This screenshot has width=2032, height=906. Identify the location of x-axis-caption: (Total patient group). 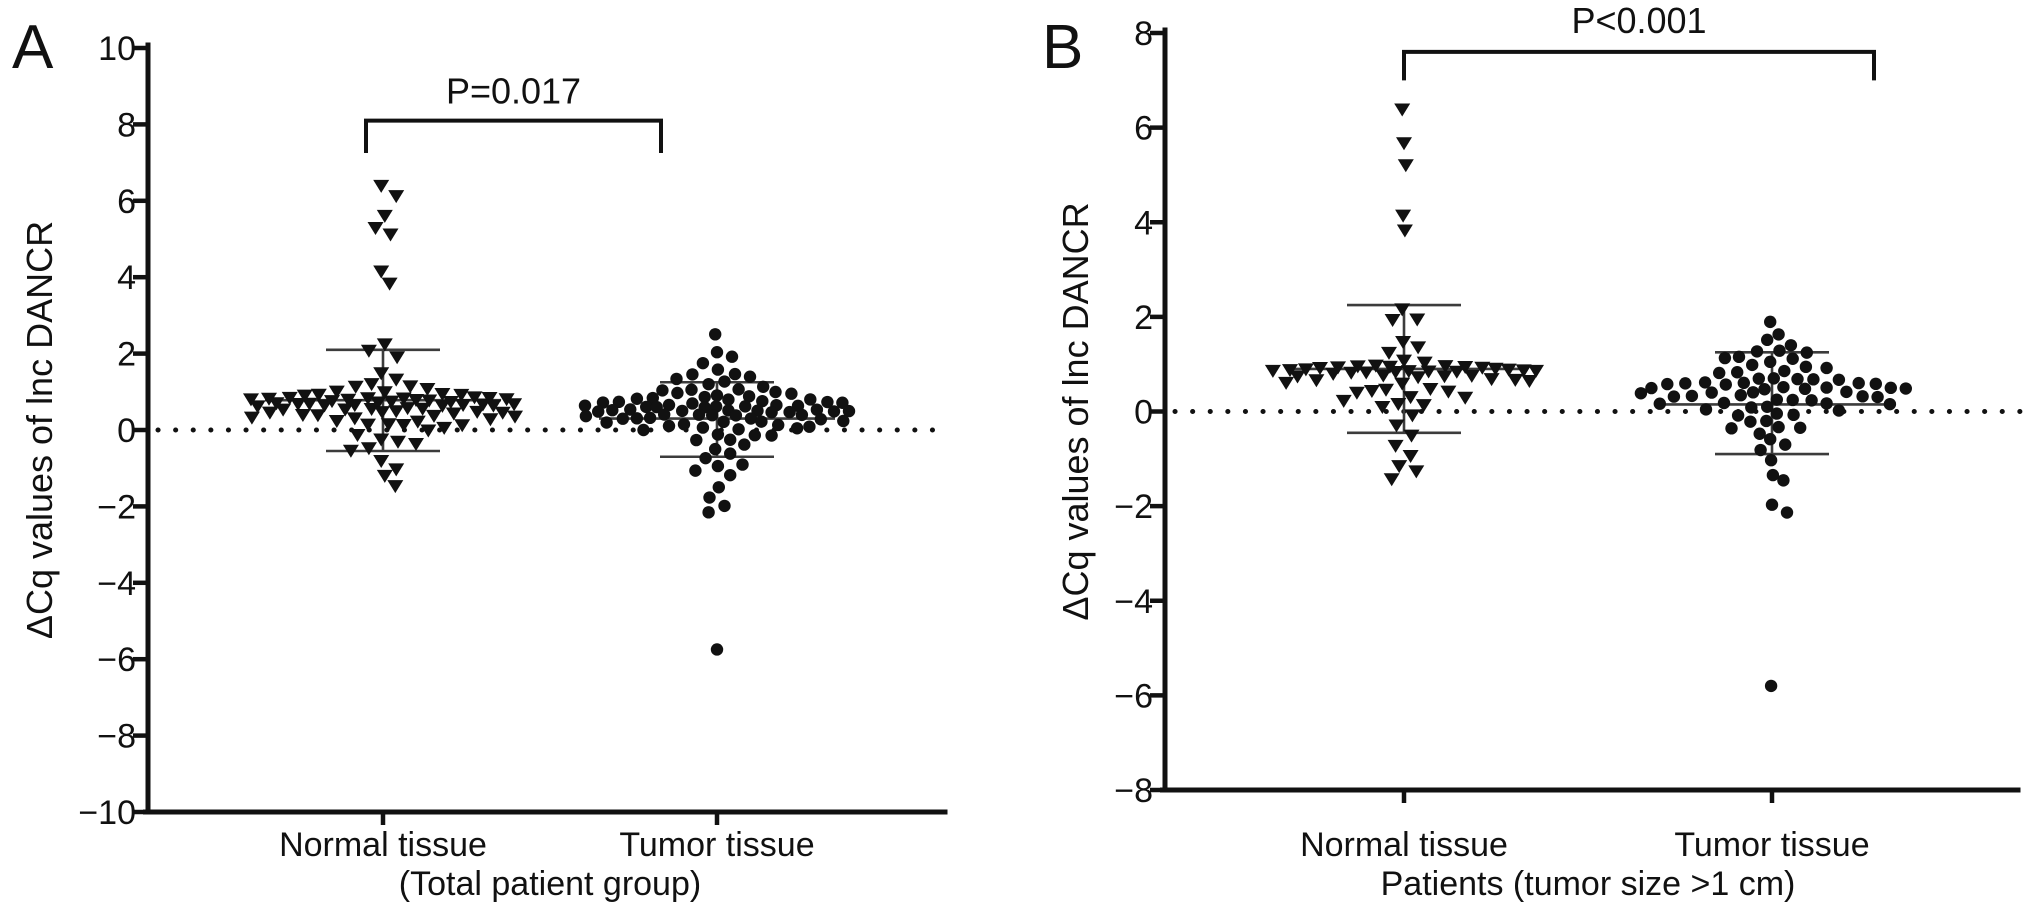
(550, 884).